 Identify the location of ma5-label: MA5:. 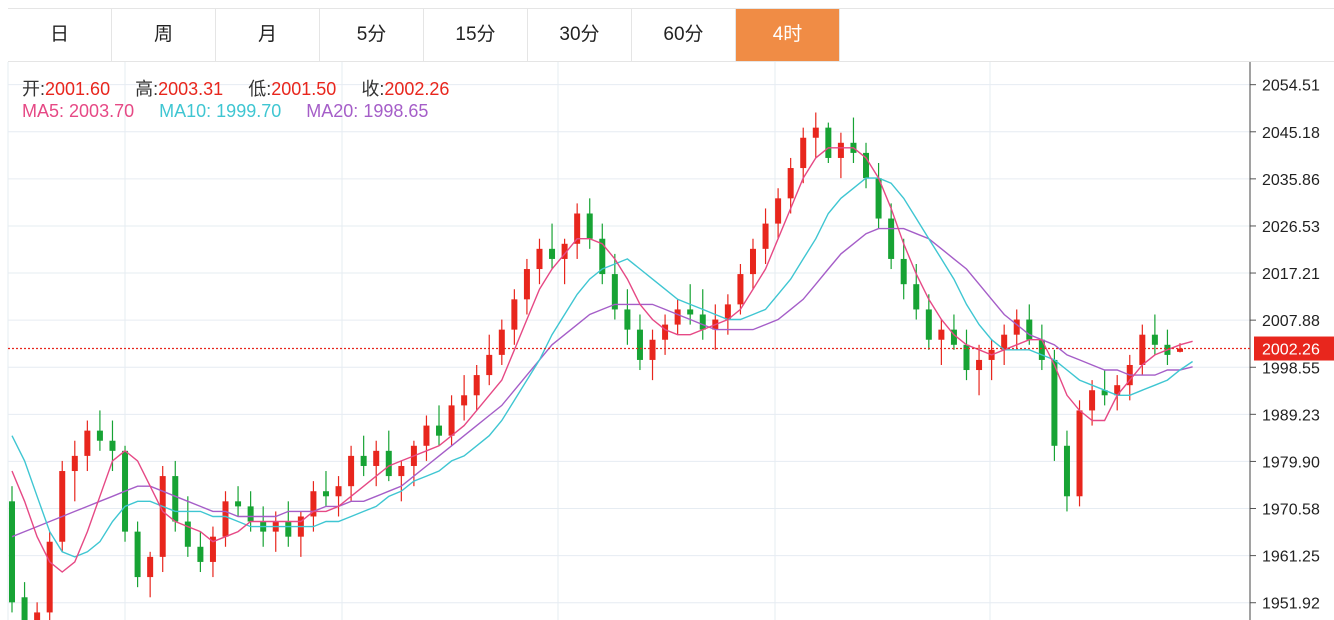
(43, 111).